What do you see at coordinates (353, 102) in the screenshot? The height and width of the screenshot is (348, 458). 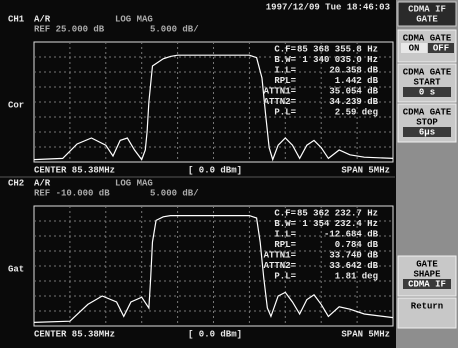 I see `readout-value: 34.239 dB` at bounding box center [353, 102].